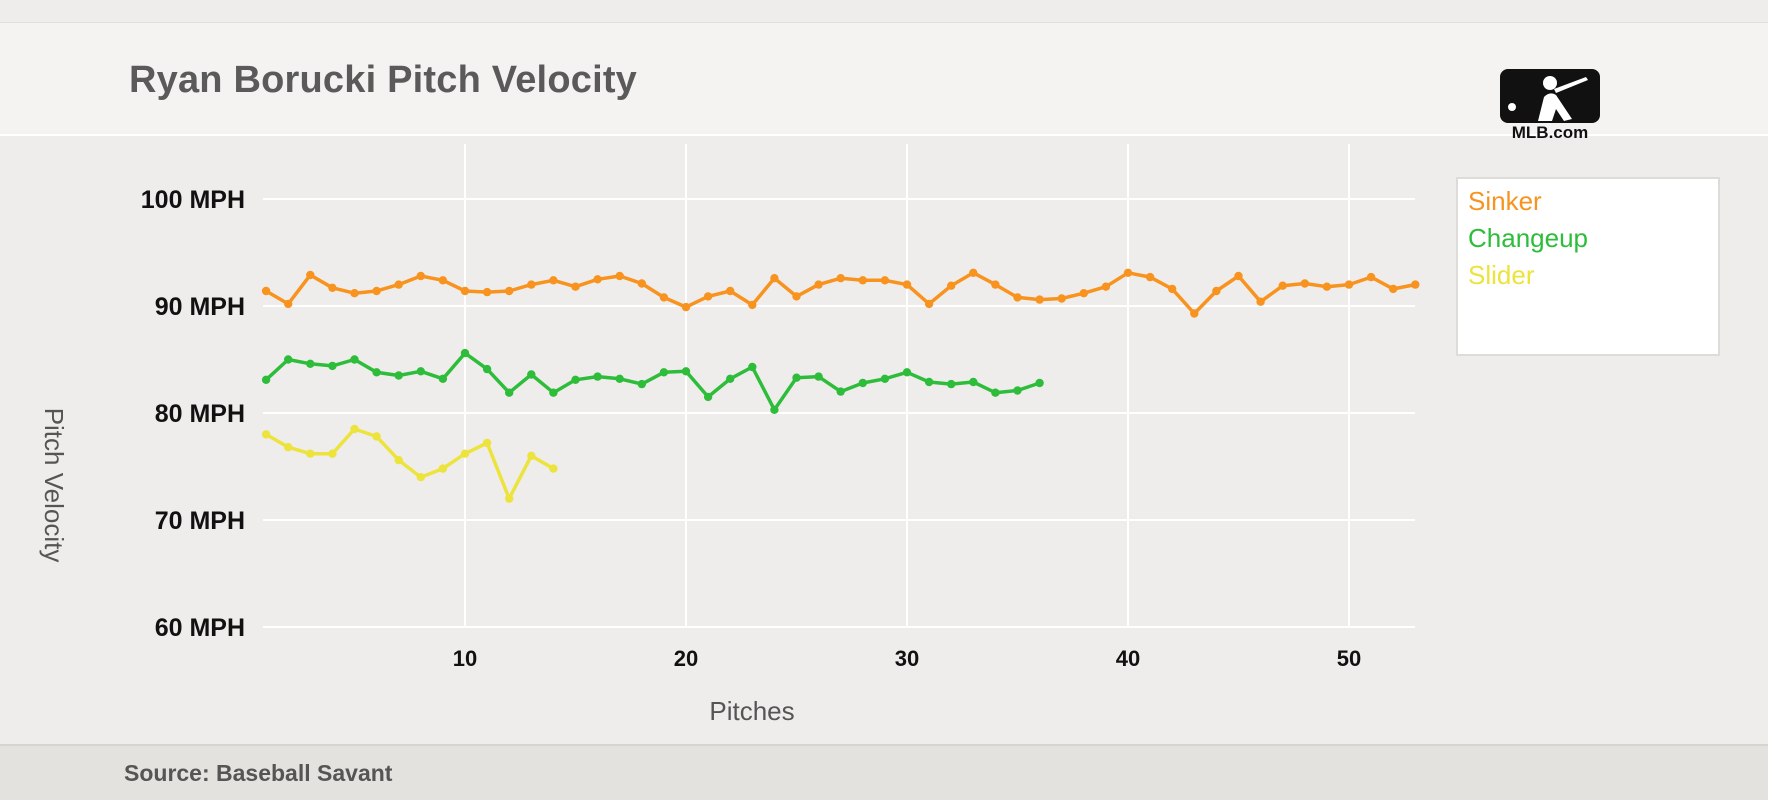 Image resolution: width=1768 pixels, height=800 pixels. Describe the element at coordinates (1501, 275) in the screenshot. I see `legend-item-slider: Slider` at that location.